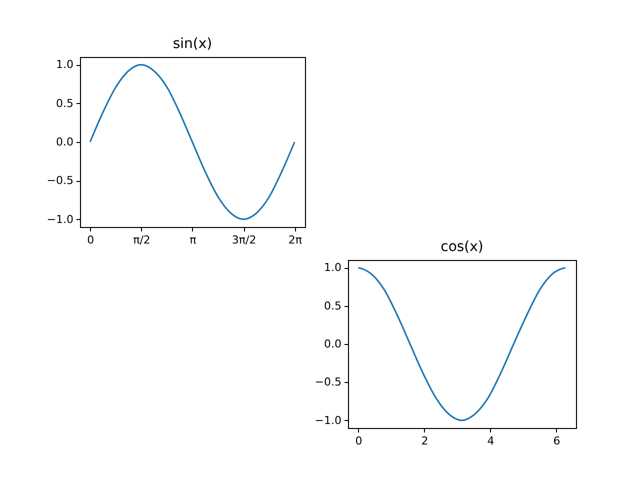 This screenshot has width=640, height=480. What do you see at coordinates (490, 441) in the screenshot?
I see `x-tick-label: 4` at bounding box center [490, 441].